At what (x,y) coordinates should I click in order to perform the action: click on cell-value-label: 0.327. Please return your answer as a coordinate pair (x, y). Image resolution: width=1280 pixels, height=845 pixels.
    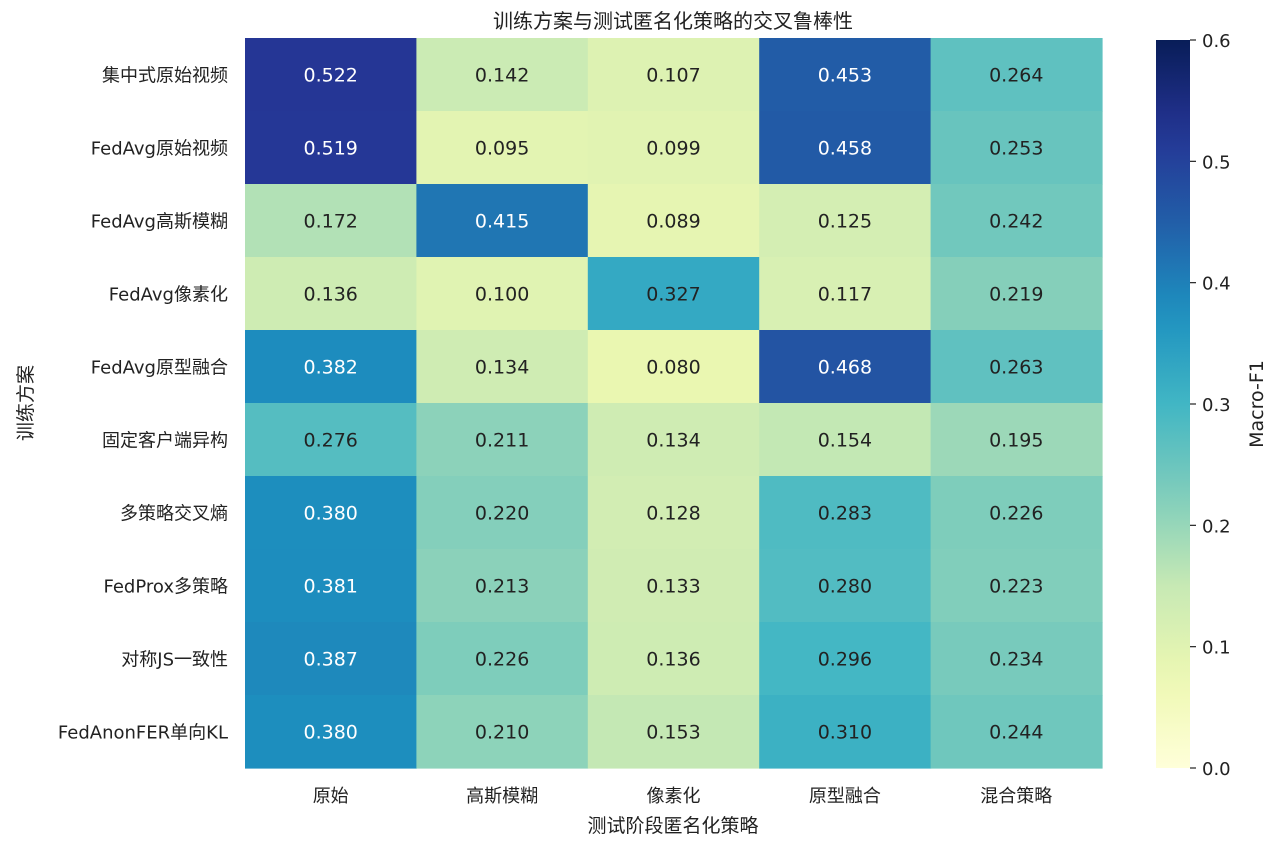
    Looking at the image, I should click on (673, 295).